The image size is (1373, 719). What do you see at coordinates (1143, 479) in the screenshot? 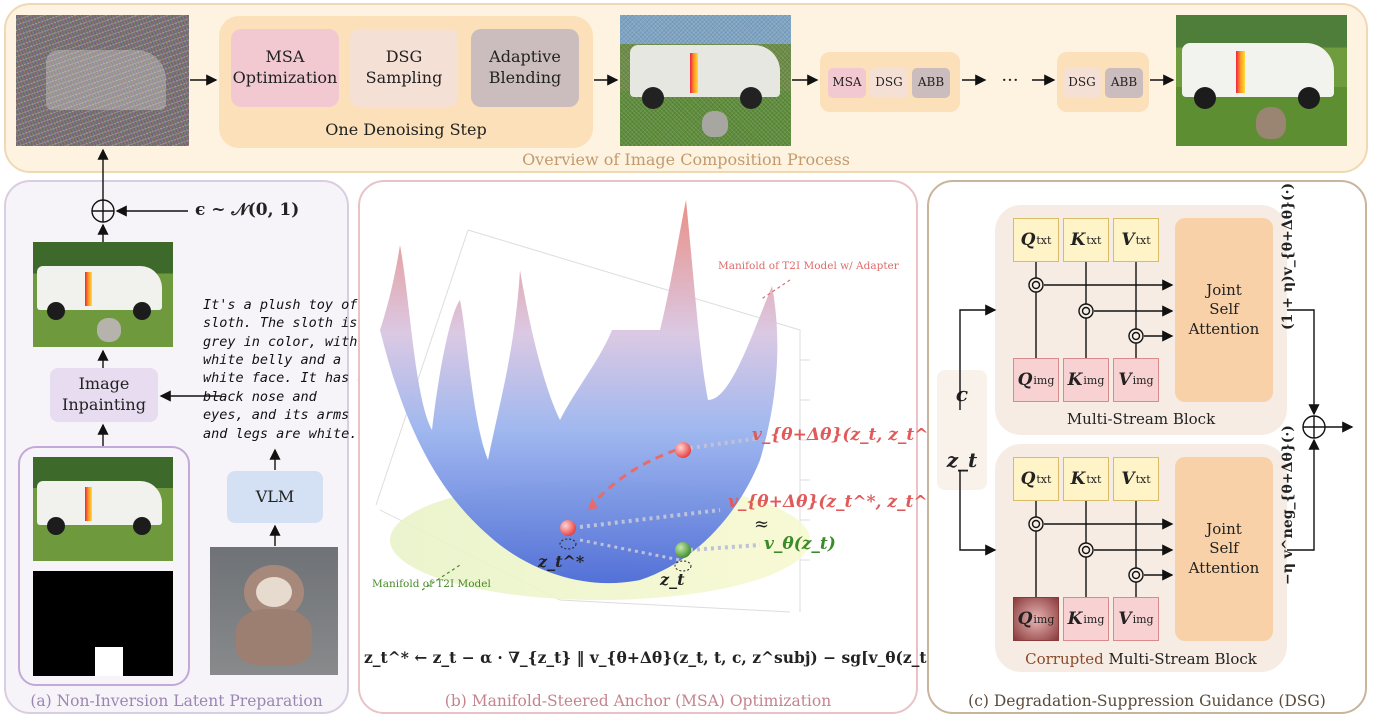
I see `v-txt-sub-2: txt` at bounding box center [1143, 479].